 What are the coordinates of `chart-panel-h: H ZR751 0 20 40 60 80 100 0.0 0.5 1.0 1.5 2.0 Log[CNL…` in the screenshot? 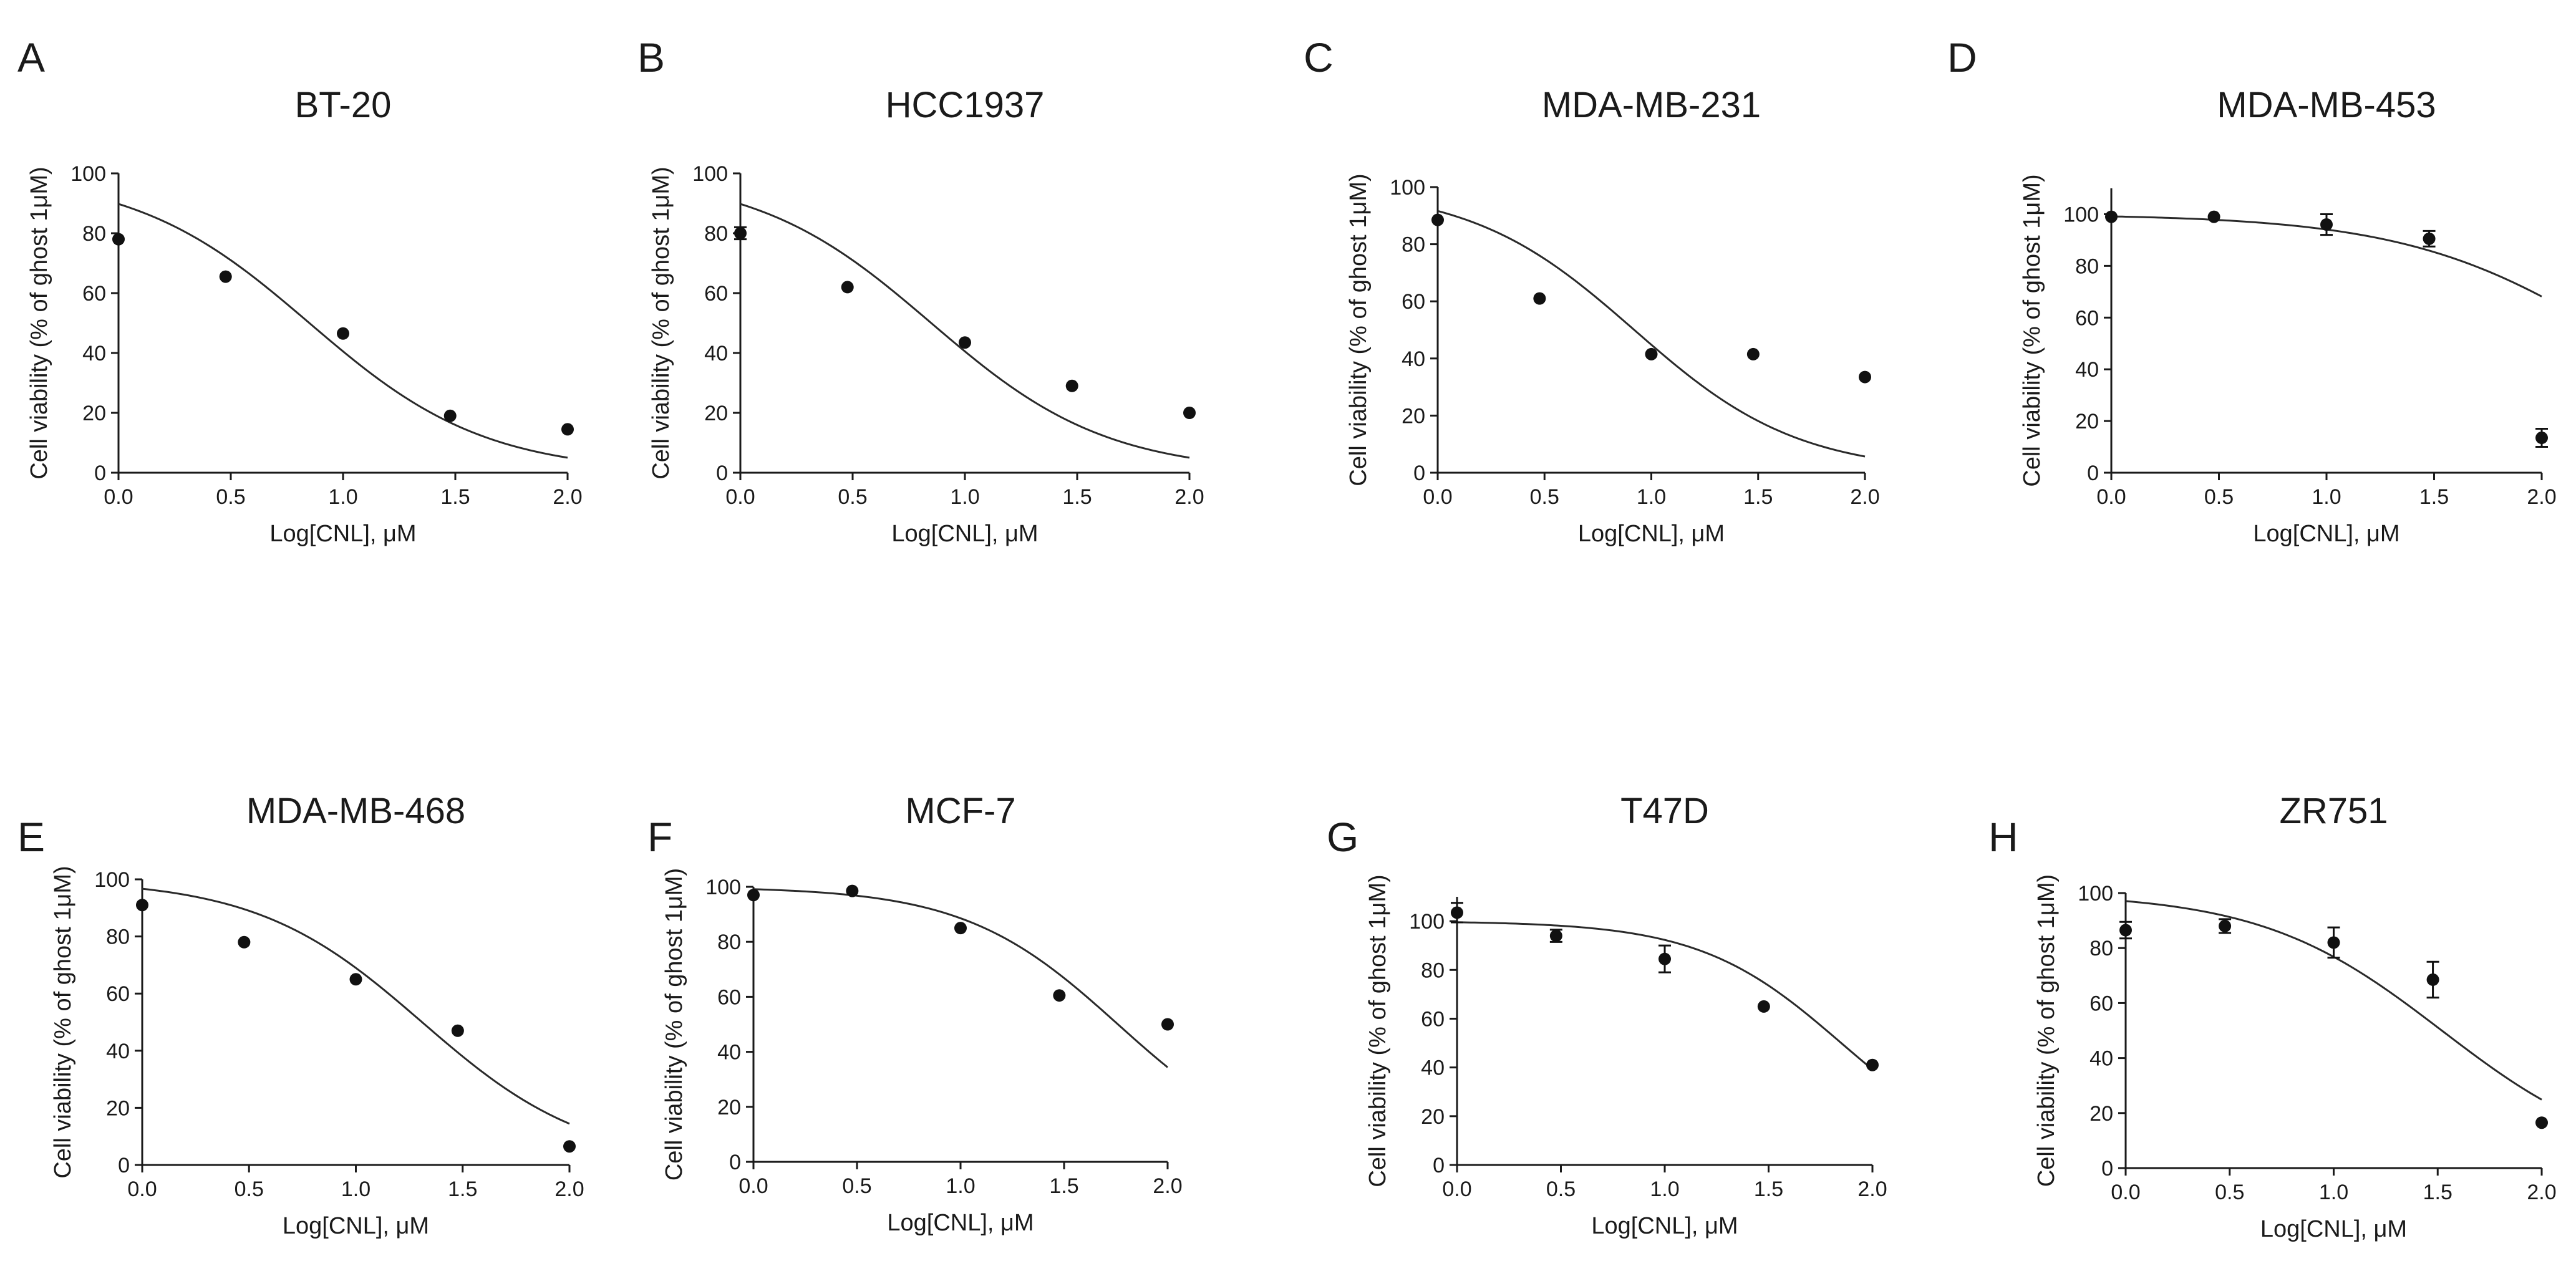 It's located at (2272, 1016).